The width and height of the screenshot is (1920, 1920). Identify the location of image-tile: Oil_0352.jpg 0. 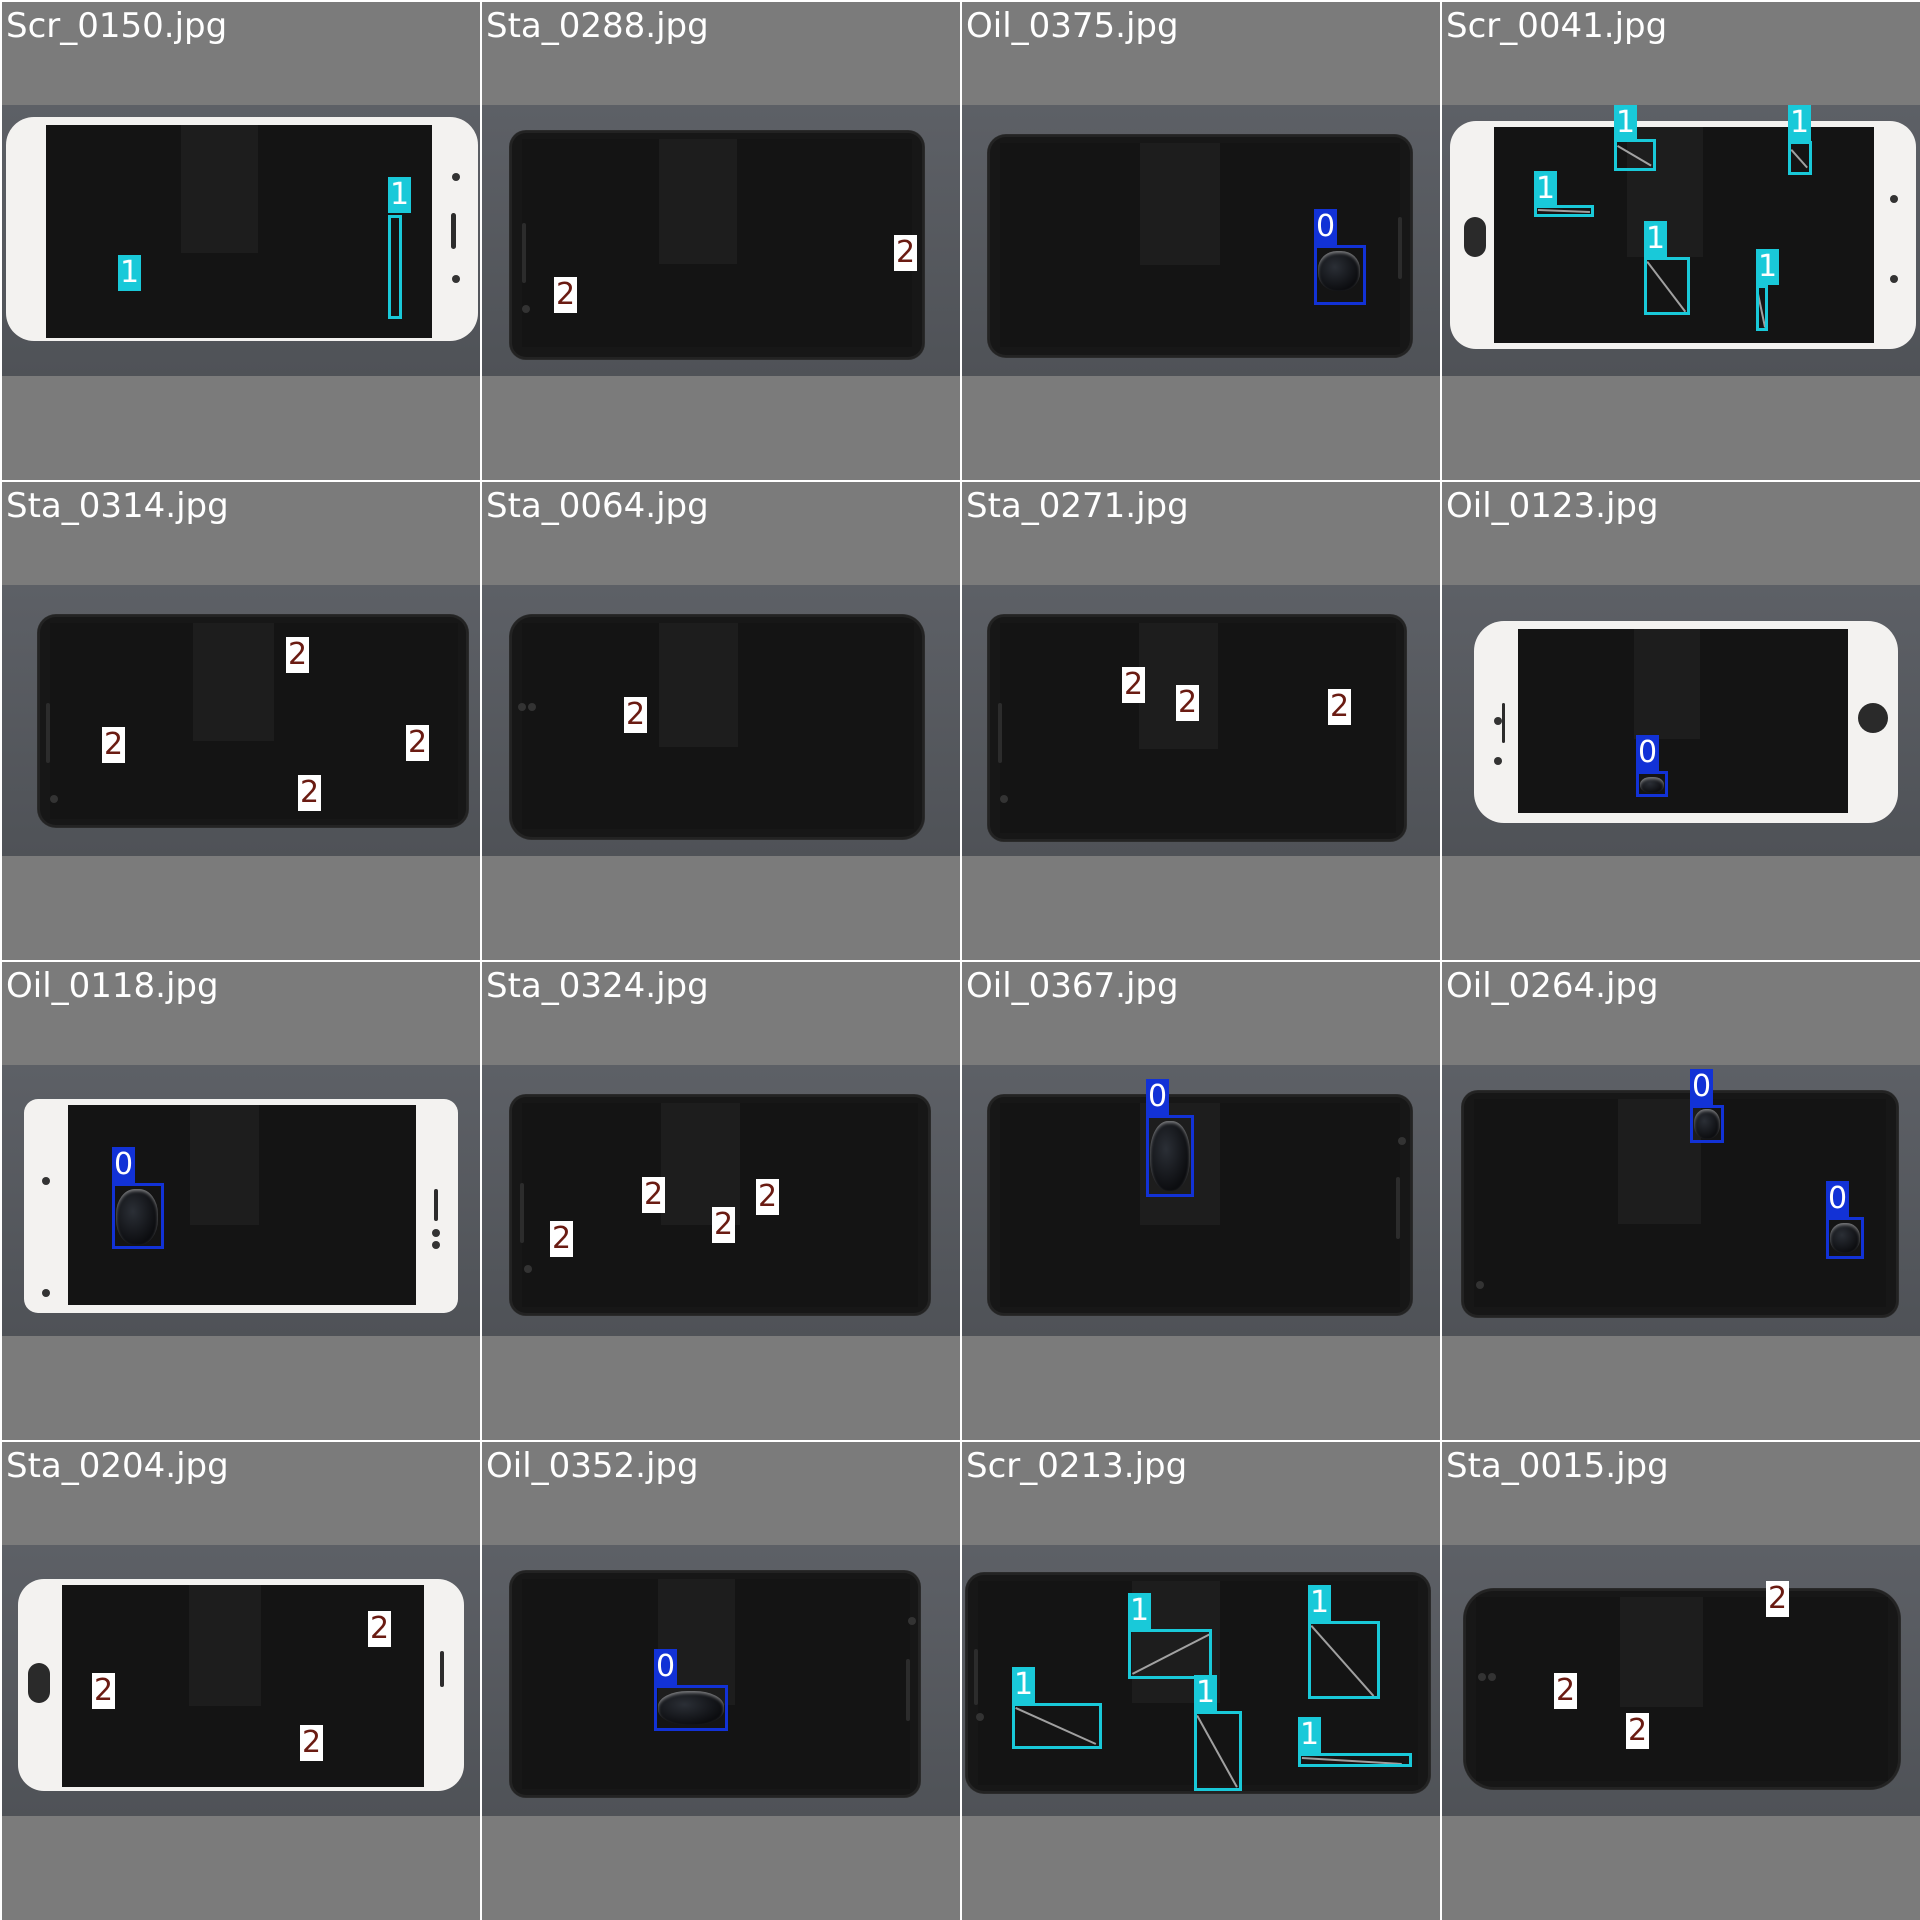
(721, 1681).